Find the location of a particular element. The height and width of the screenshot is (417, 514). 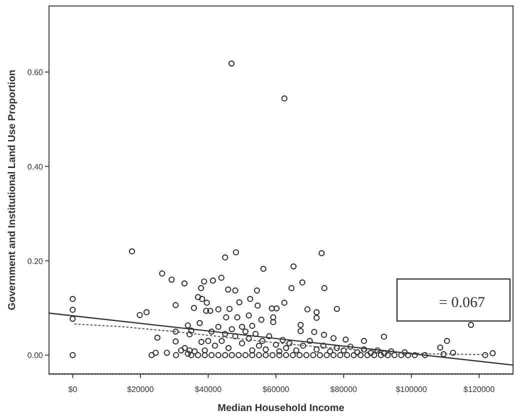

x-tick-label: $40000 is located at coordinates (208, 389).